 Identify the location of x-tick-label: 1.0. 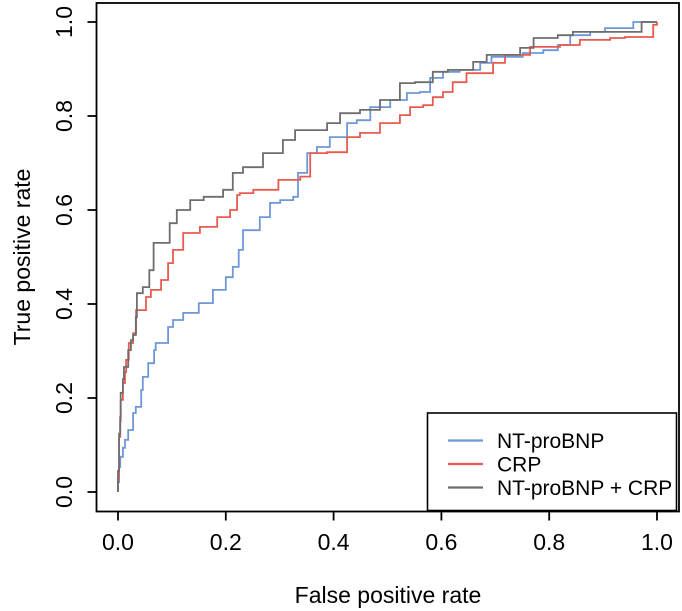
(657, 542).